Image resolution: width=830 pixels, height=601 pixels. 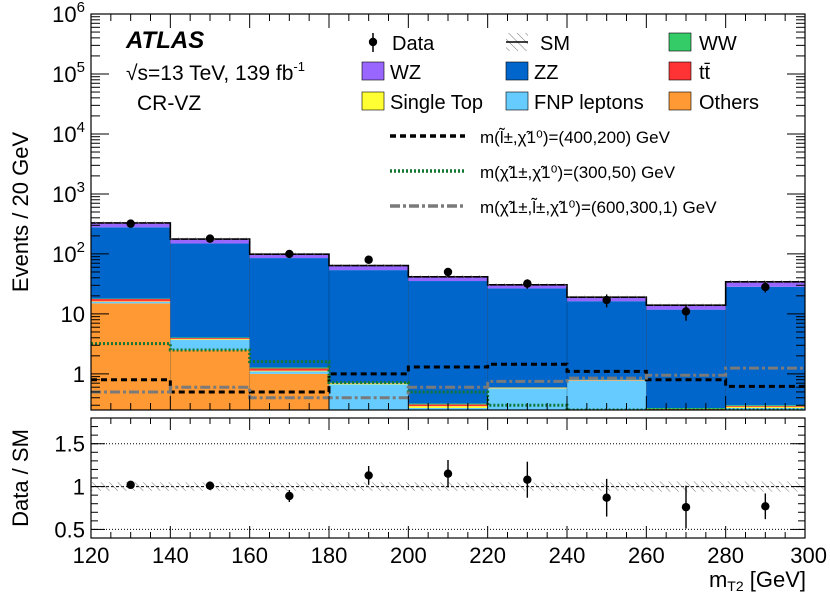 What do you see at coordinates (170, 555) in the screenshot?
I see `x-tick-label: 140` at bounding box center [170, 555].